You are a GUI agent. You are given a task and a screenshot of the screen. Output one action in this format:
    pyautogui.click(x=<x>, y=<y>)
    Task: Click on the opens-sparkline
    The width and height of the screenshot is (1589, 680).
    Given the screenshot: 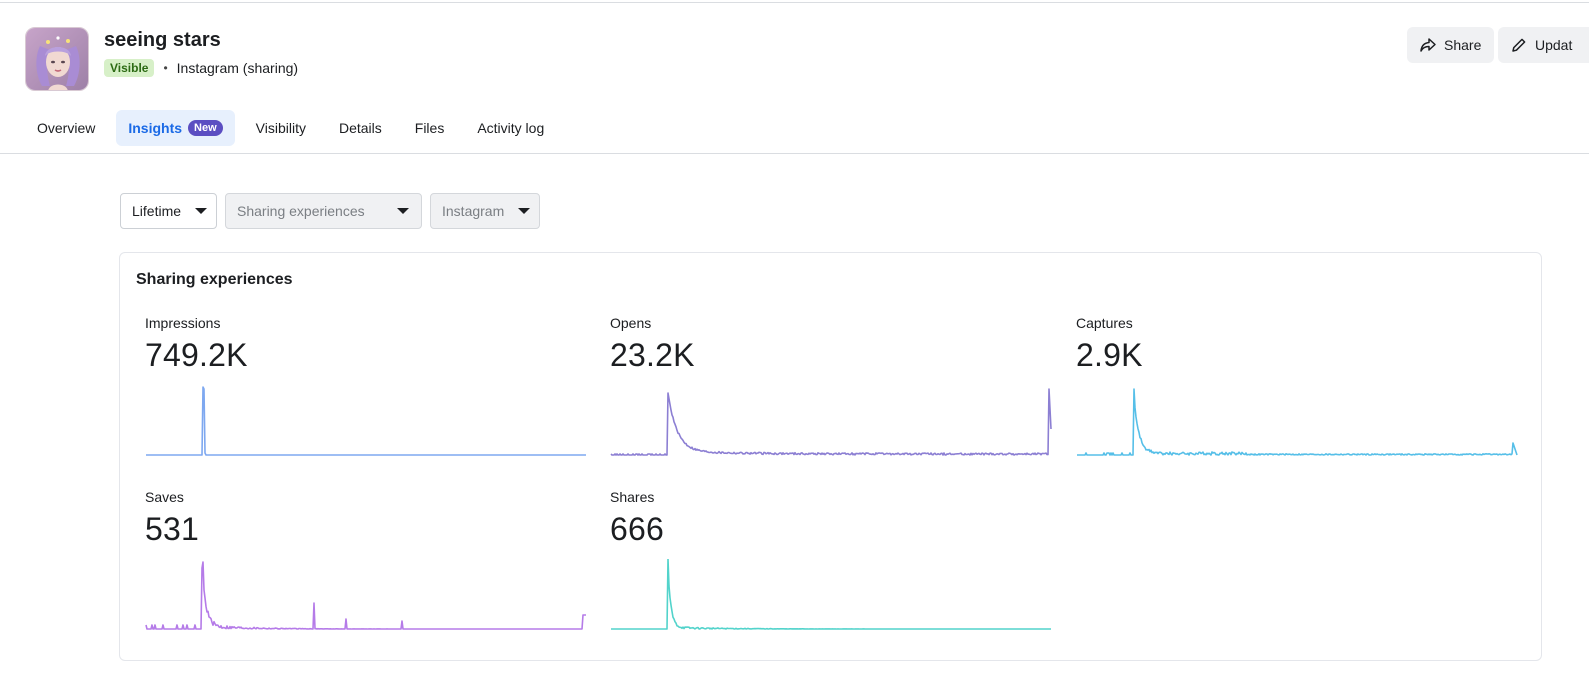 What is the action you would take?
    pyautogui.click(x=831, y=422)
    